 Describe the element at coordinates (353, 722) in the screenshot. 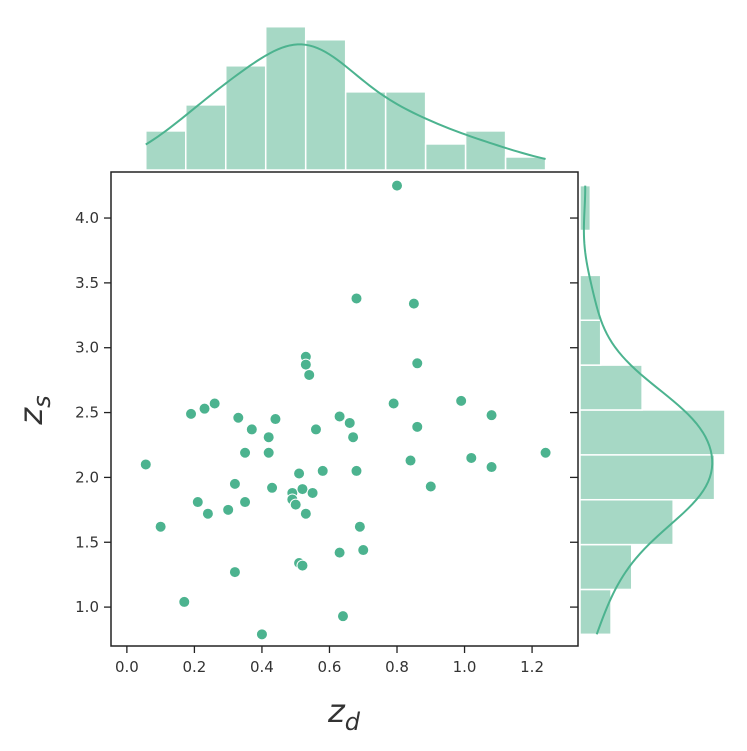

I see `x-label-sub: d` at that location.